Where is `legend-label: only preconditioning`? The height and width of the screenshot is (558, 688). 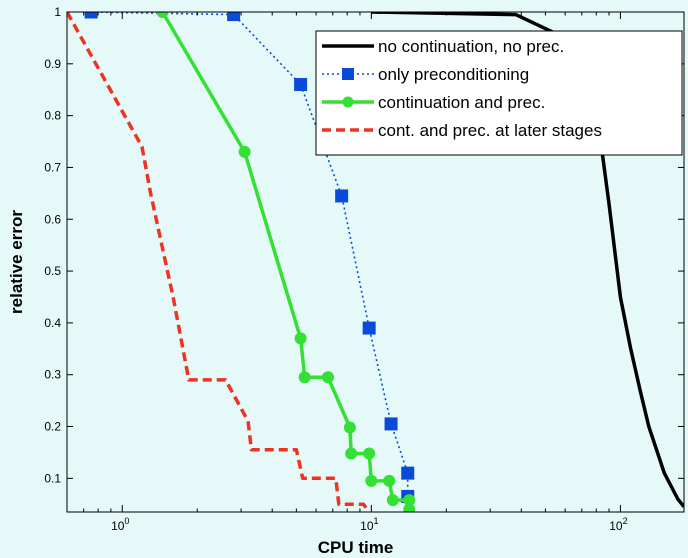
legend-label: only preconditioning is located at coordinates (453, 74).